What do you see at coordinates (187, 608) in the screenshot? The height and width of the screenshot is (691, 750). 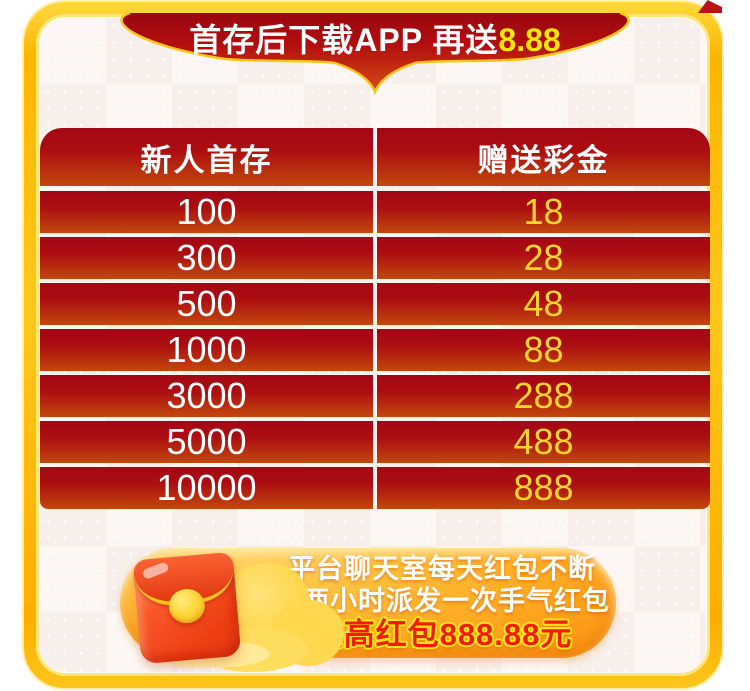 I see `red-envelope-icon` at bounding box center [187, 608].